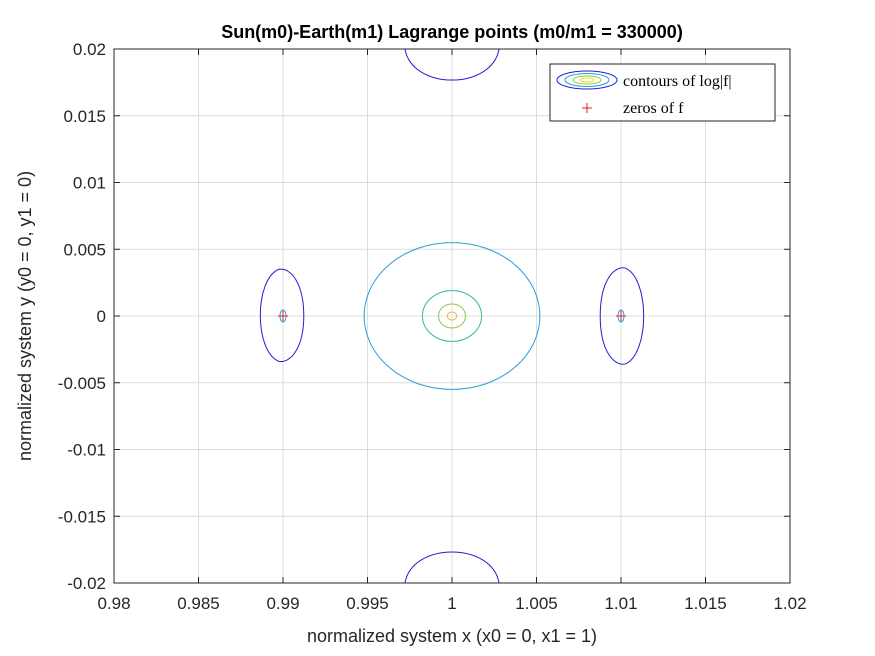  What do you see at coordinates (536, 603) in the screenshot?
I see `x-tick-label: 1.005` at bounding box center [536, 603].